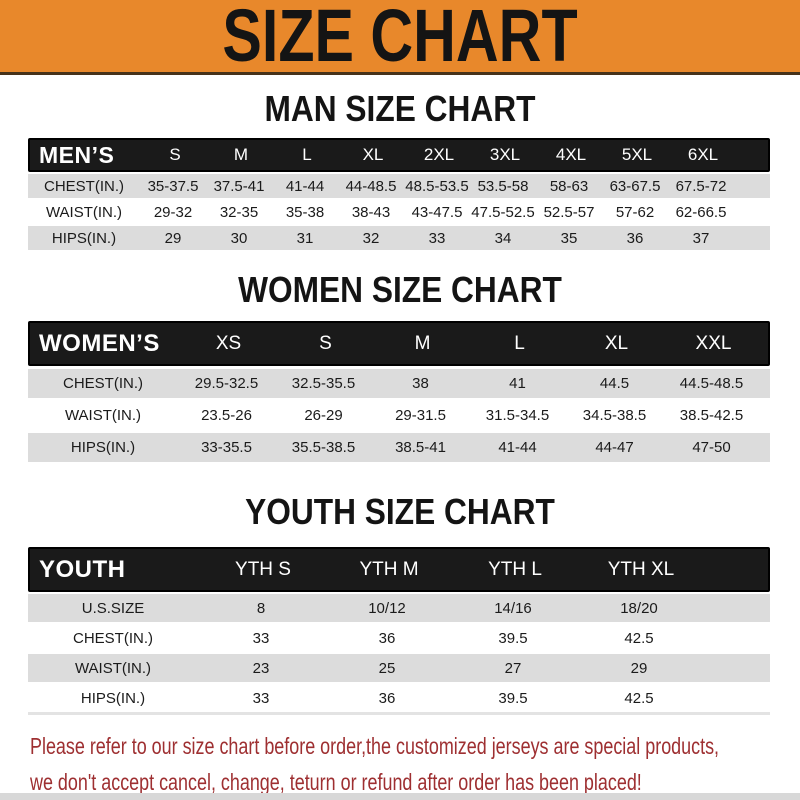 The height and width of the screenshot is (800, 800). What do you see at coordinates (437, 212) in the screenshot?
I see `size-cell: 43-47.5` at bounding box center [437, 212].